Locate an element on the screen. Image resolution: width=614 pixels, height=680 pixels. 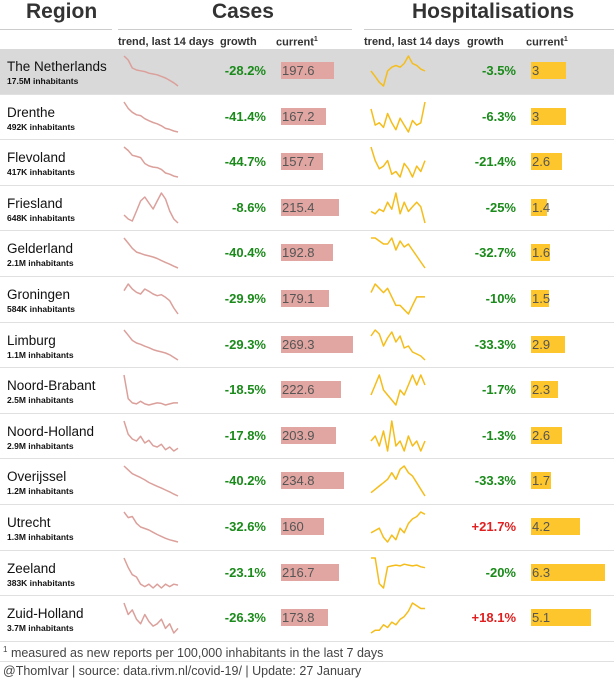
hosp-growth-value: -10% is located at coordinates (500, 298).